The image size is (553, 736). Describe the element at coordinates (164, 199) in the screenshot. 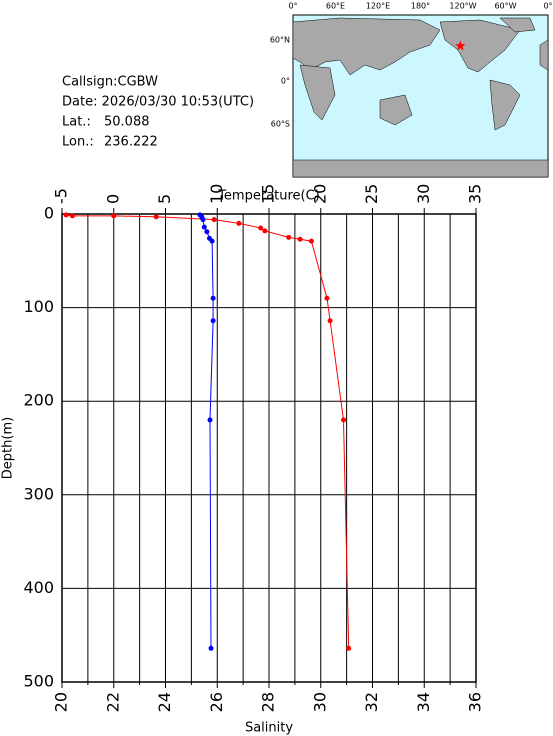

I see `x2-tick-label: 5` at that location.